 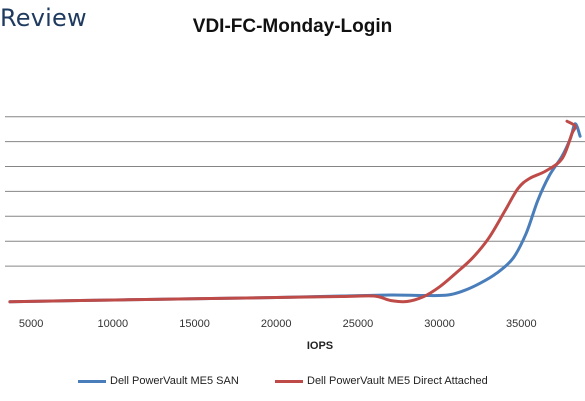 I want to click on legend-label-series-2: Dell PowerVault ME5 Direct Attached, so click(x=397, y=381).